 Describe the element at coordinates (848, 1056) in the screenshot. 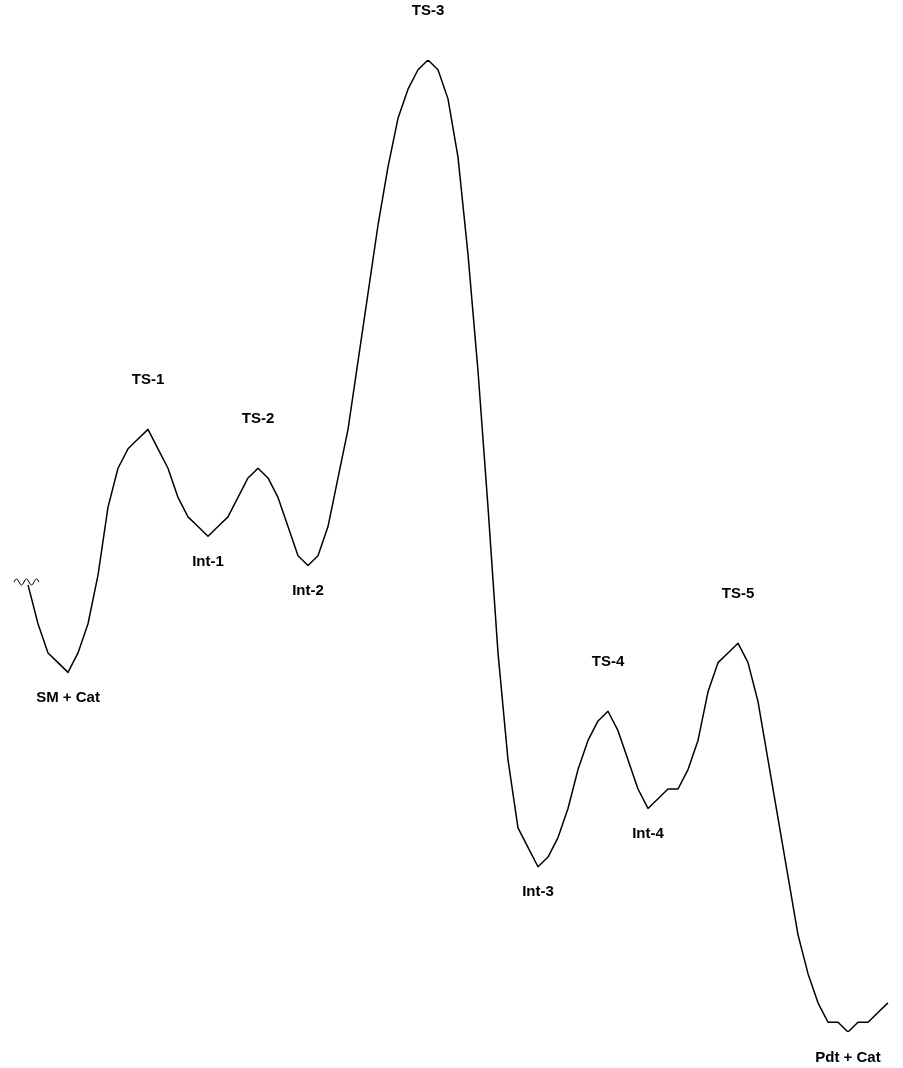

I see `text: Pdt + Cat` at that location.